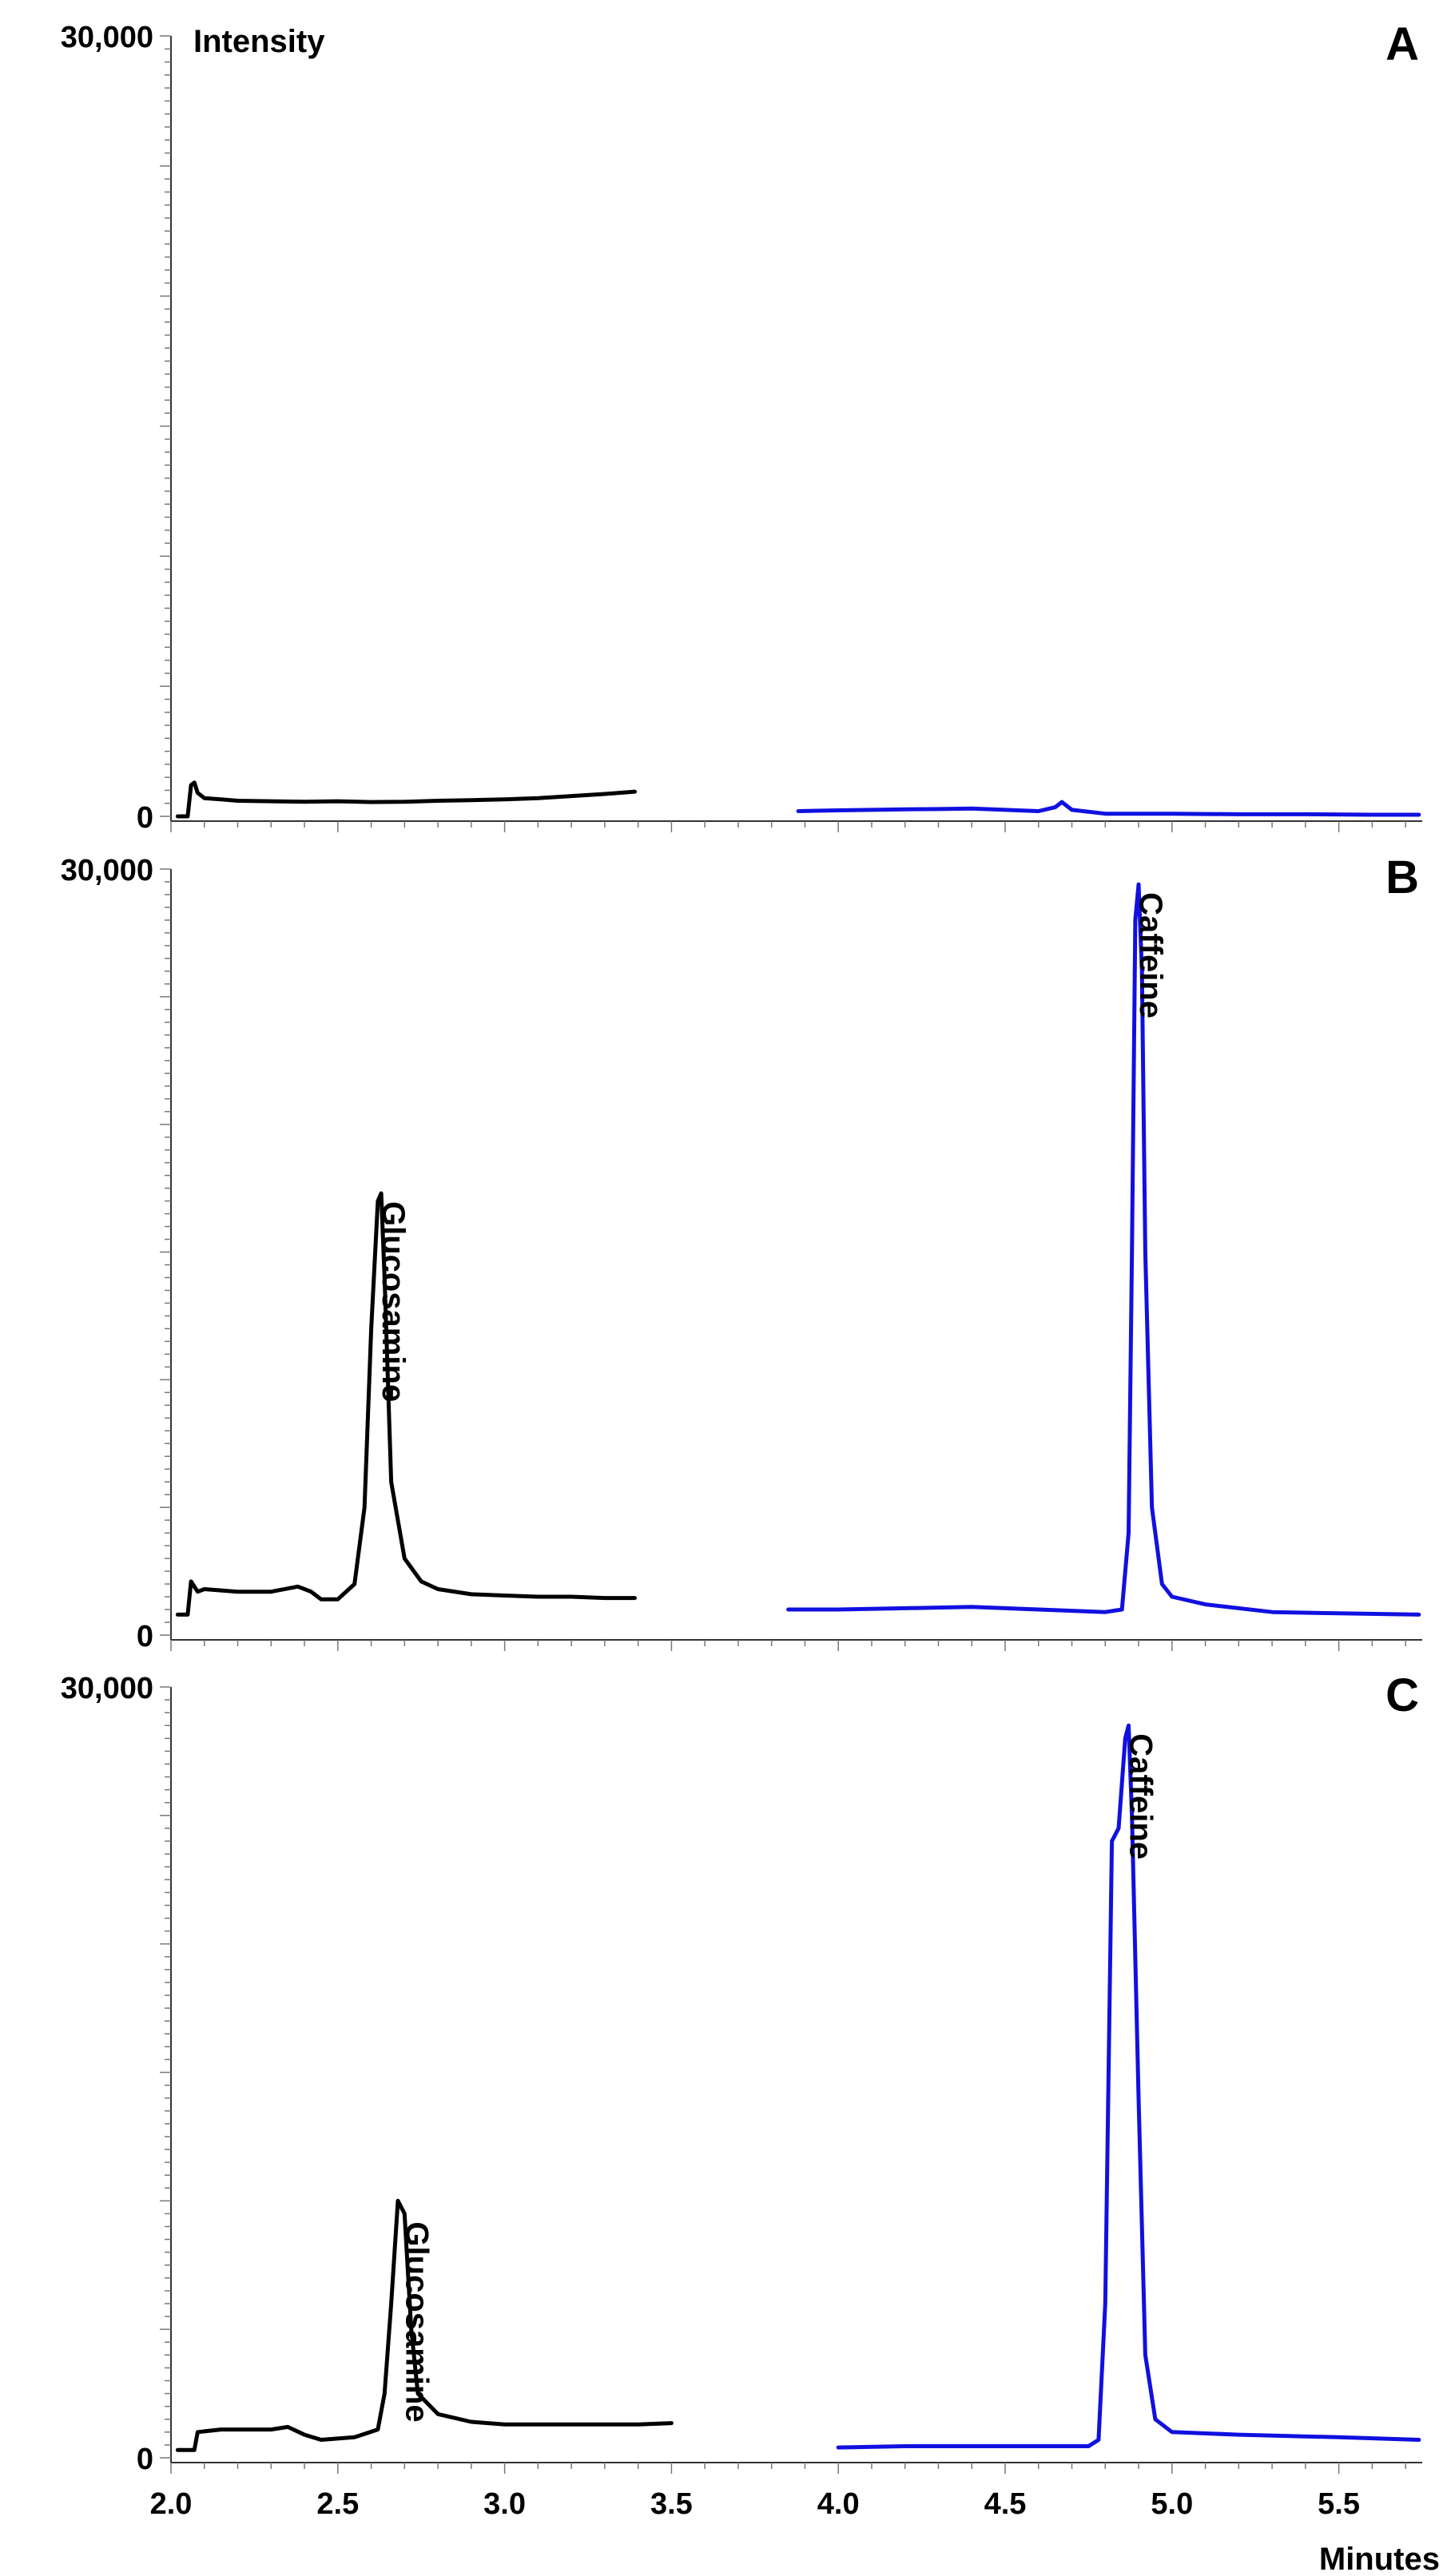 Image resolution: width=1447 pixels, height=2576 pixels. What do you see at coordinates (1402, 44) in the screenshot?
I see `panel-letter: A` at bounding box center [1402, 44].